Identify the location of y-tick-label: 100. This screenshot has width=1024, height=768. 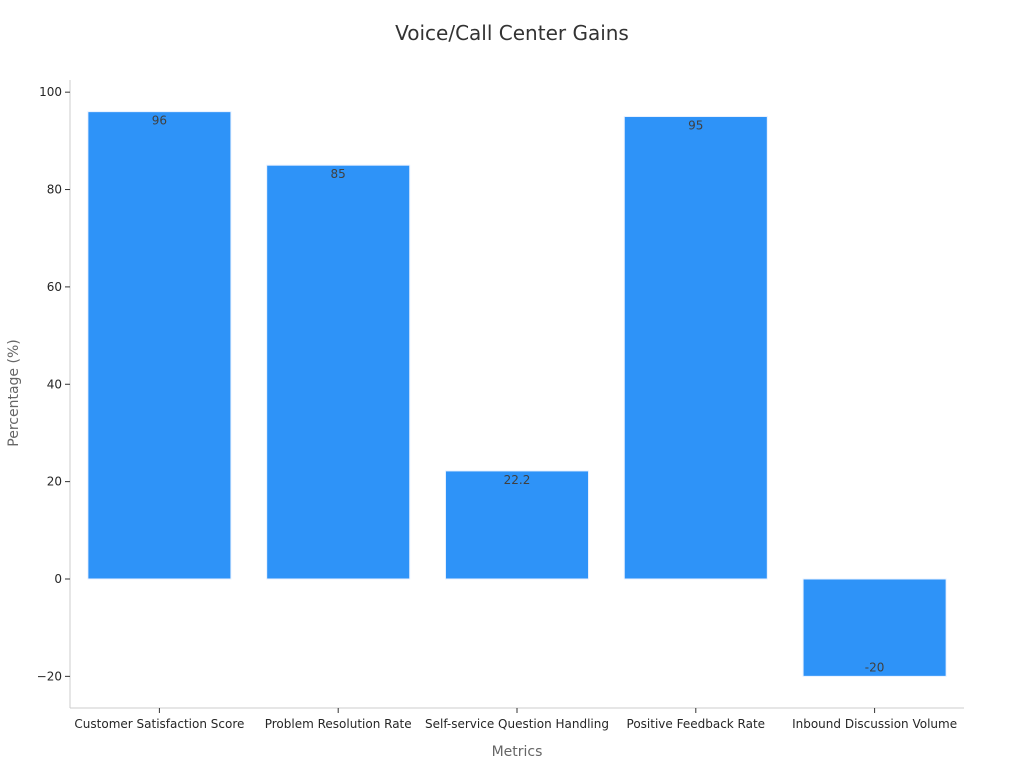
(50, 92).